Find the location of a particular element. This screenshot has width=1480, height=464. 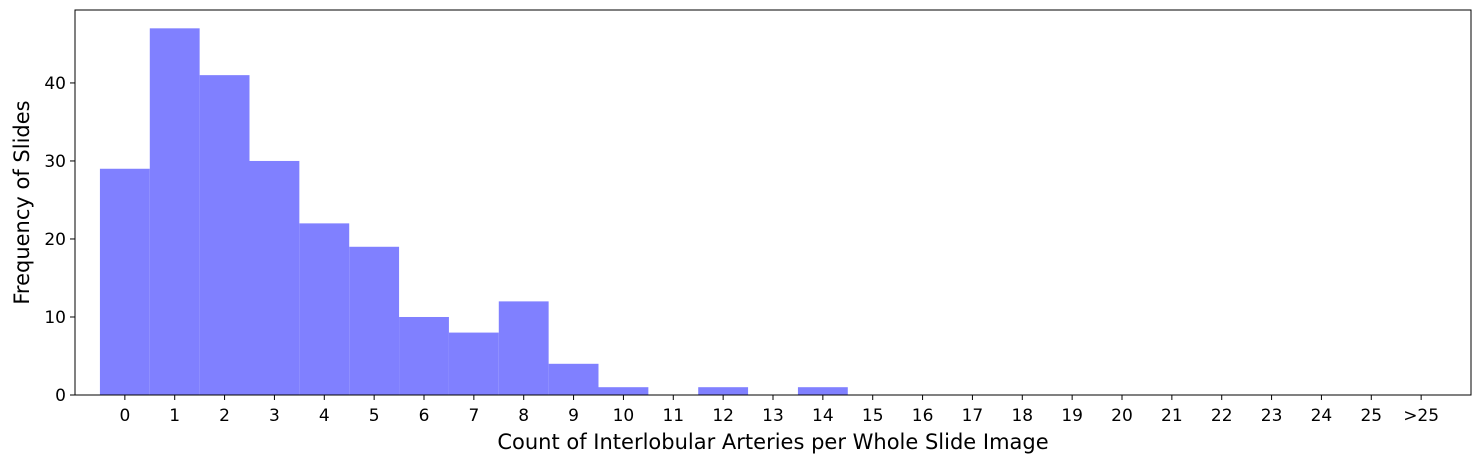

y-tick-label: 30 is located at coordinates (55, 162).